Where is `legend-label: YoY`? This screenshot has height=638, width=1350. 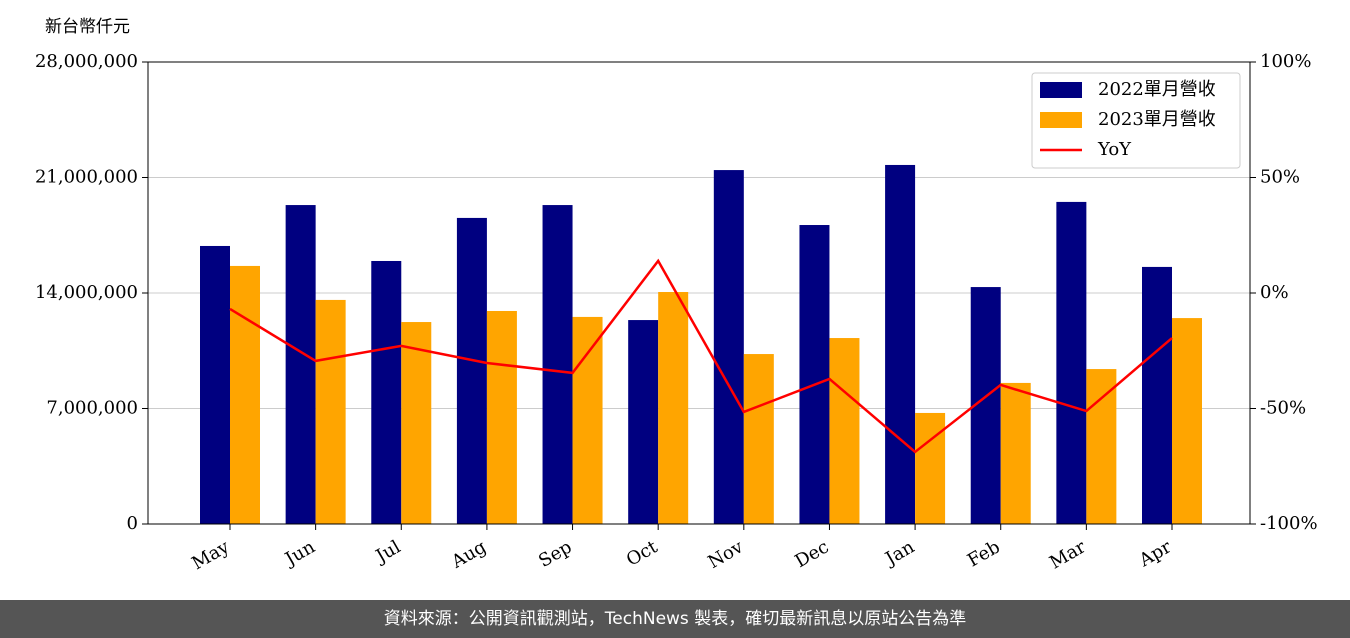 legend-label: YoY is located at coordinates (1114, 149).